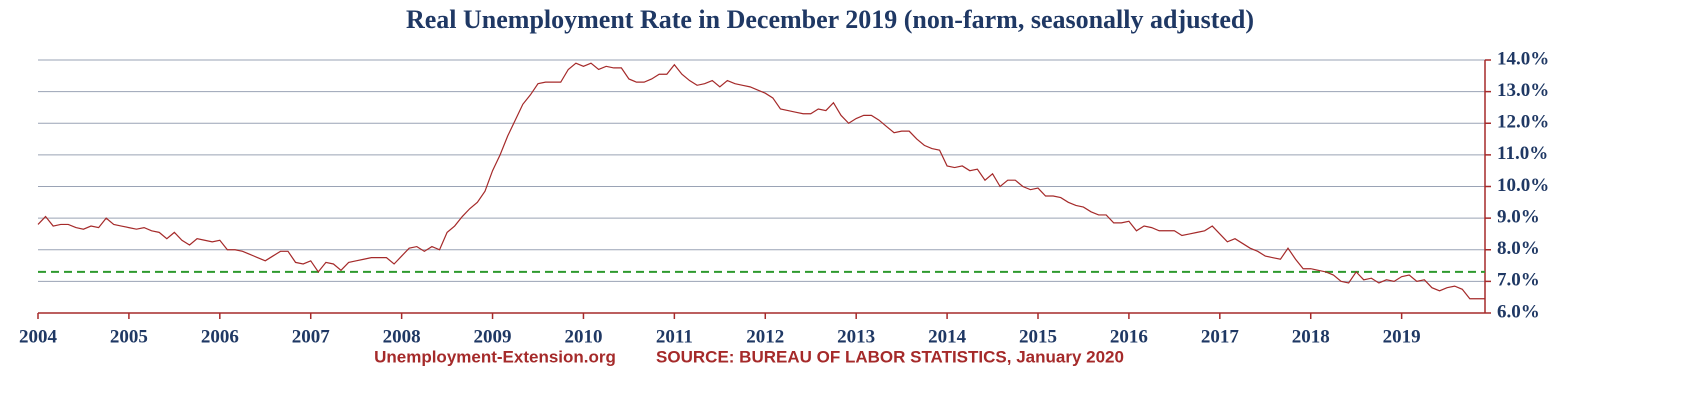 The height and width of the screenshot is (408, 1693). What do you see at coordinates (1518, 216) in the screenshot?
I see `y-tick-label: 9.0%` at bounding box center [1518, 216].